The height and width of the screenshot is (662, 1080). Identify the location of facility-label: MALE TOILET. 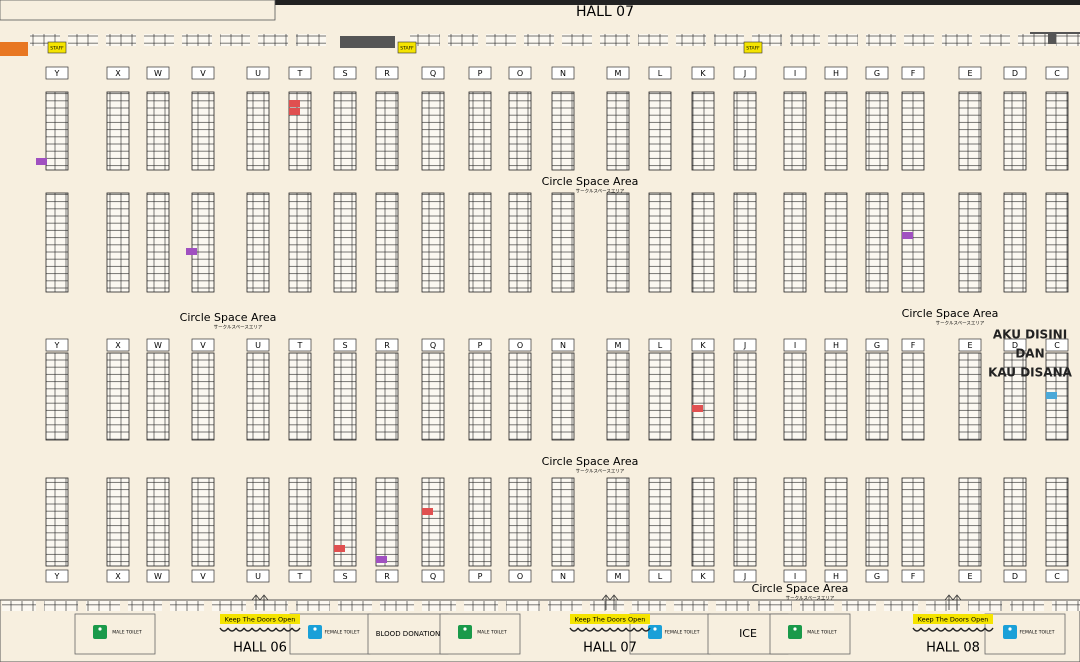
(127, 633).